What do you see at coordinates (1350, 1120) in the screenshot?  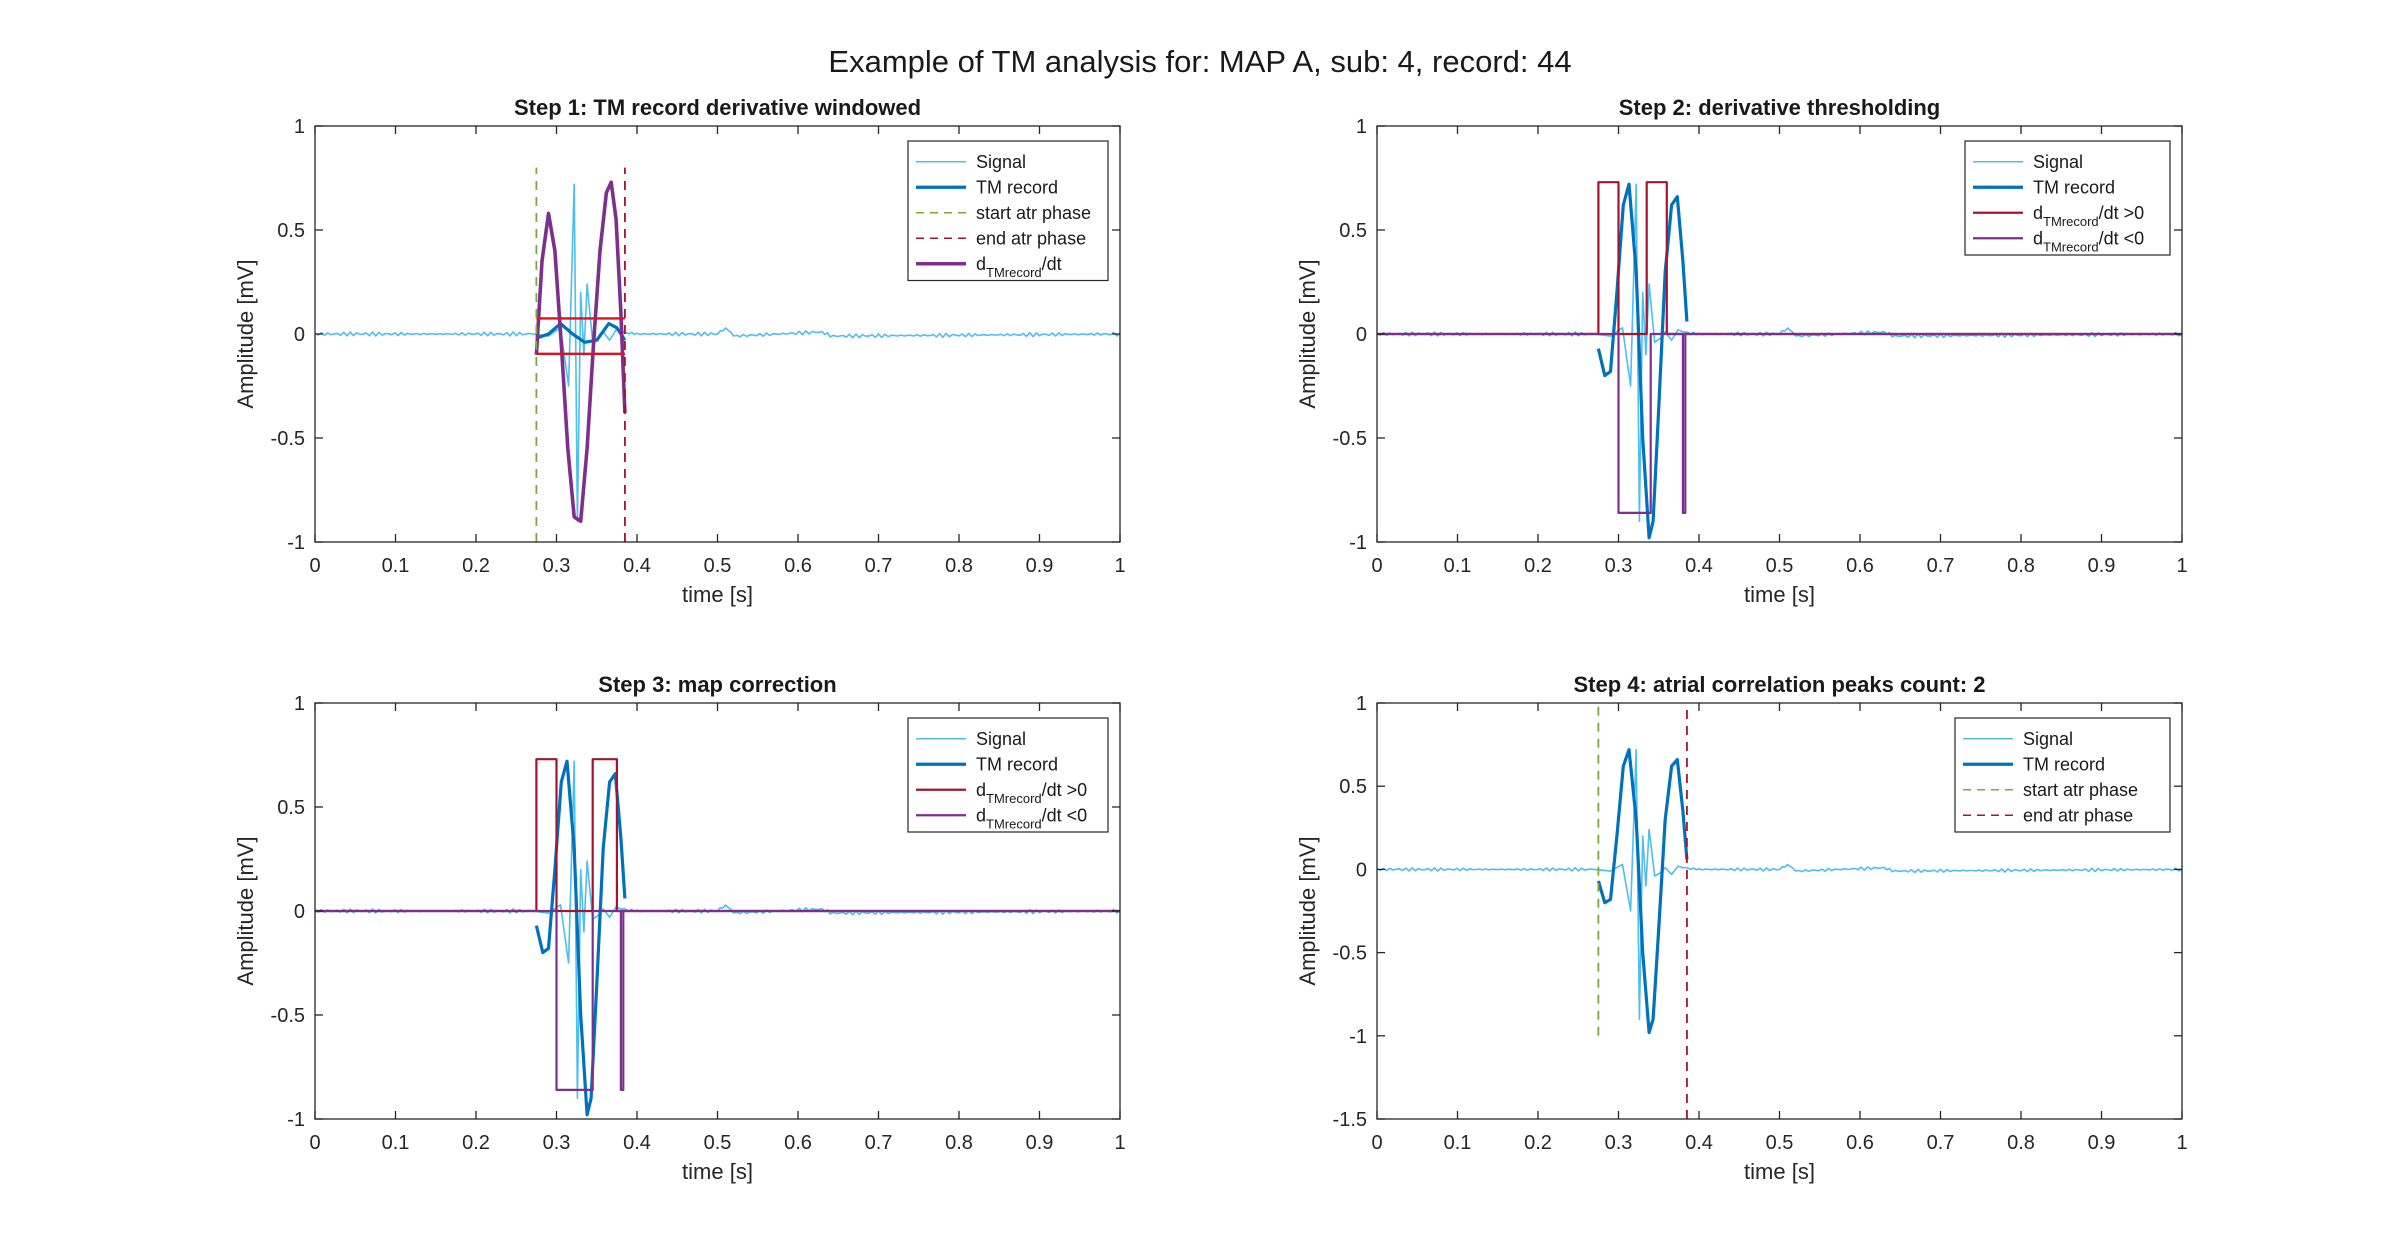 I see `y-tick-label: -1.5` at bounding box center [1350, 1120].